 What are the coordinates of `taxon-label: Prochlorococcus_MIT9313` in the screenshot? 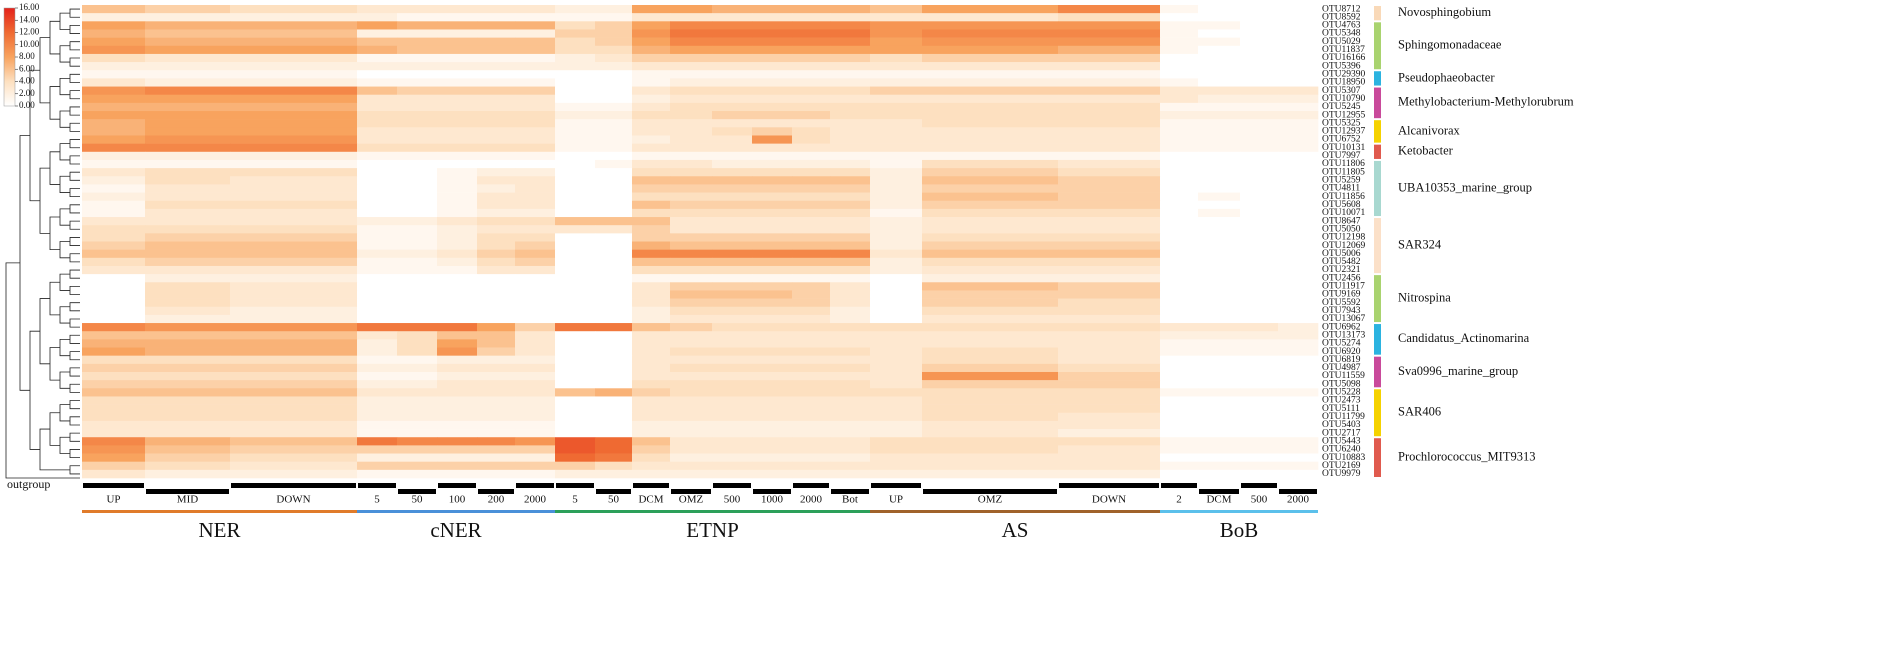 It's located at (1466, 456).